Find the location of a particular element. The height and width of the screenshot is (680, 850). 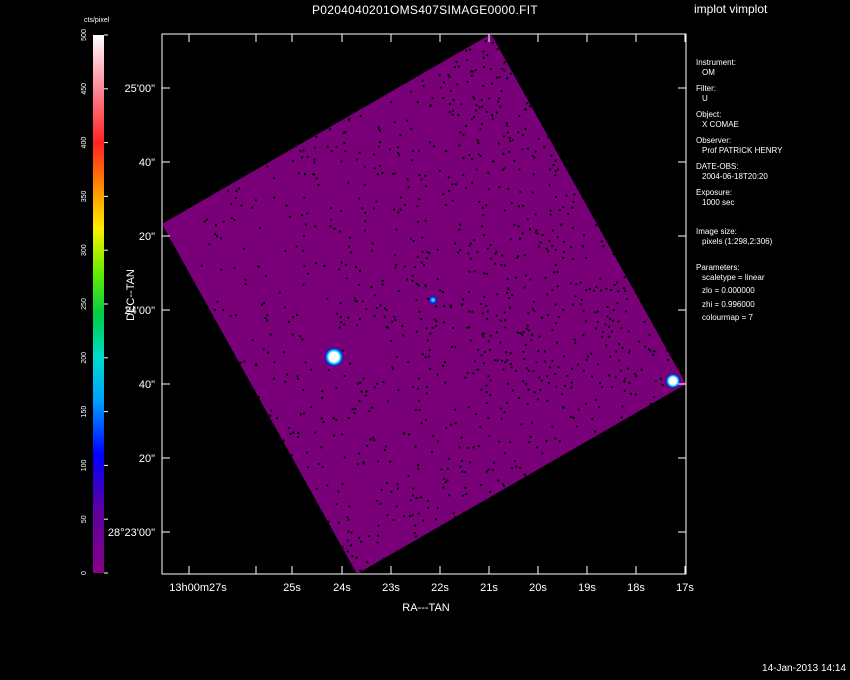

y-tick-label: 40" is located at coordinates (147, 163).